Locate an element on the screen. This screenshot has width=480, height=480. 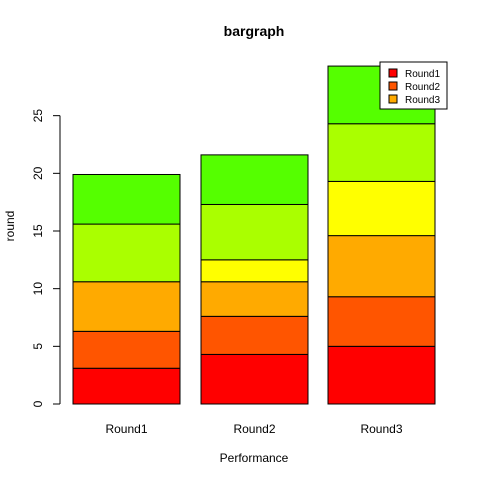
x-axis: Round1 Round2 Round3 is located at coordinates (253, 429).